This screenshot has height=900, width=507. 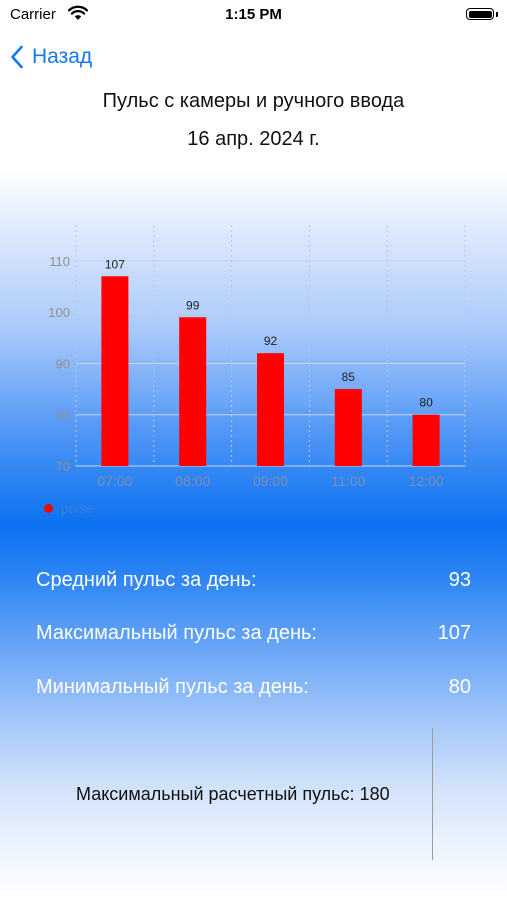 What do you see at coordinates (62, 56) in the screenshot?
I see `back-label: Назад` at bounding box center [62, 56].